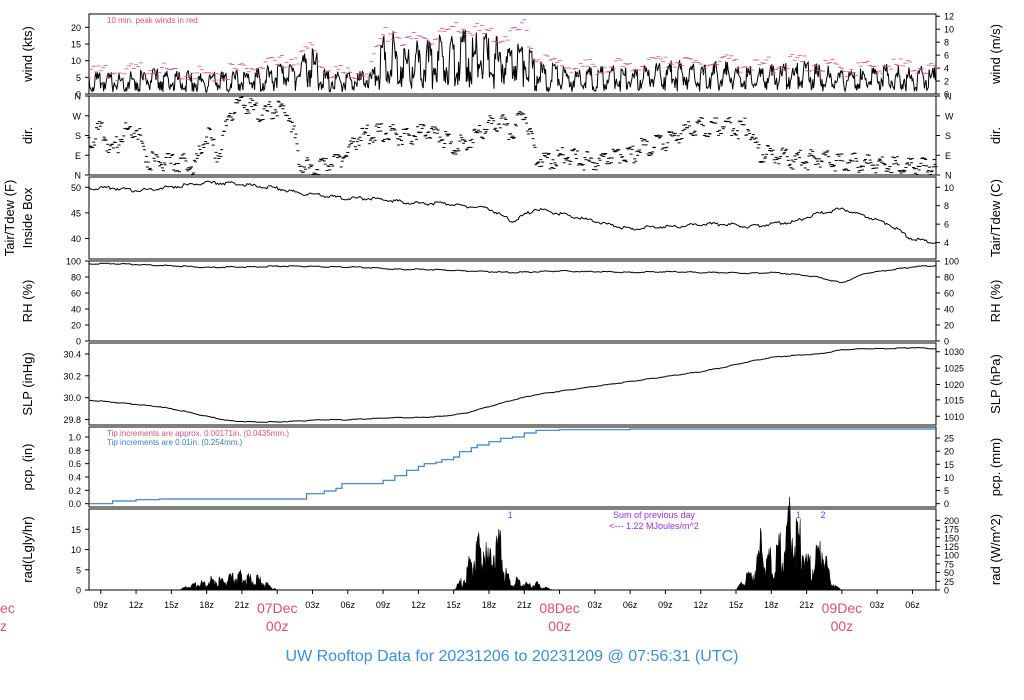  What do you see at coordinates (995, 384) in the screenshot?
I see `slp-ylabel-right: SLP (hPa)` at bounding box center [995, 384].